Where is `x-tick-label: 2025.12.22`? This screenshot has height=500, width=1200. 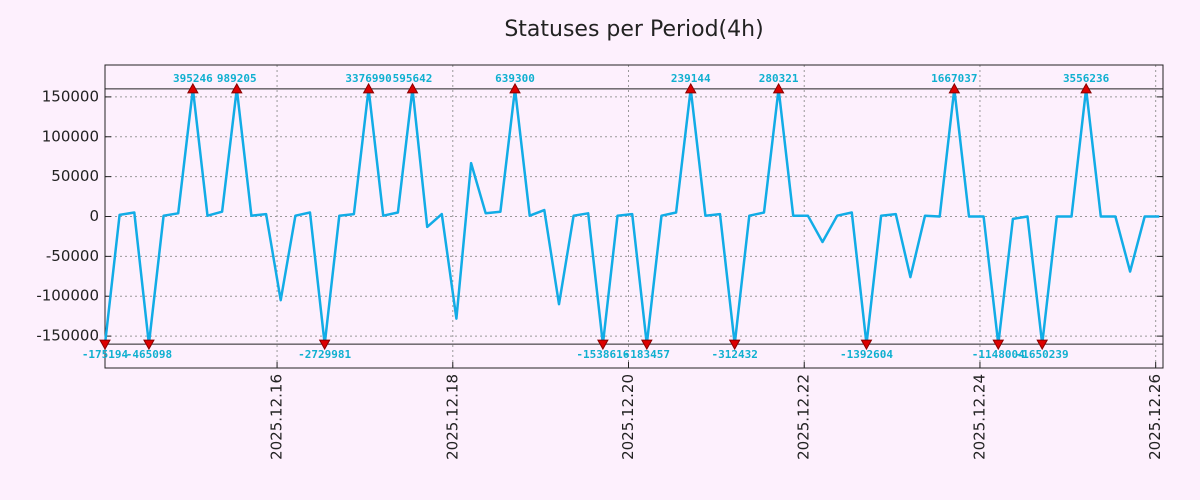 x-tick-label: 2025.12.22 is located at coordinates (804, 417).